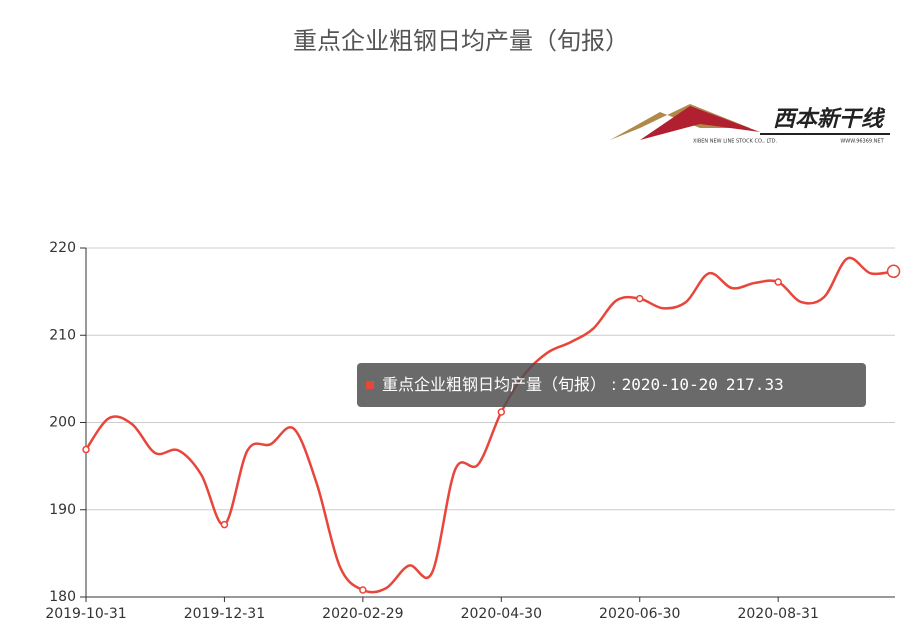  I want to click on logo-site: WWW.96369.NET, so click(862, 142).